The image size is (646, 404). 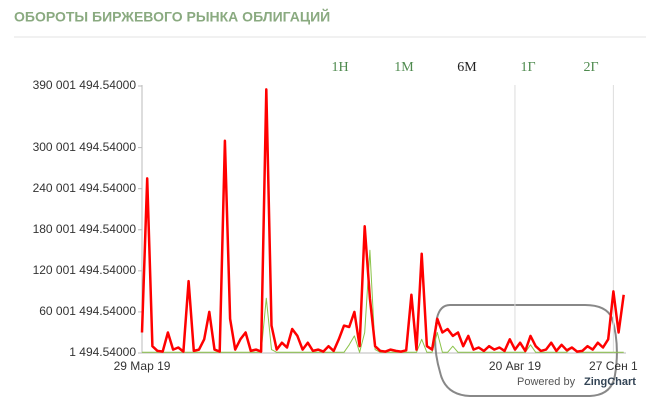 I want to click on range-buttons: 1Н 1М 6М 1Г 2Г, so click(x=464, y=67).